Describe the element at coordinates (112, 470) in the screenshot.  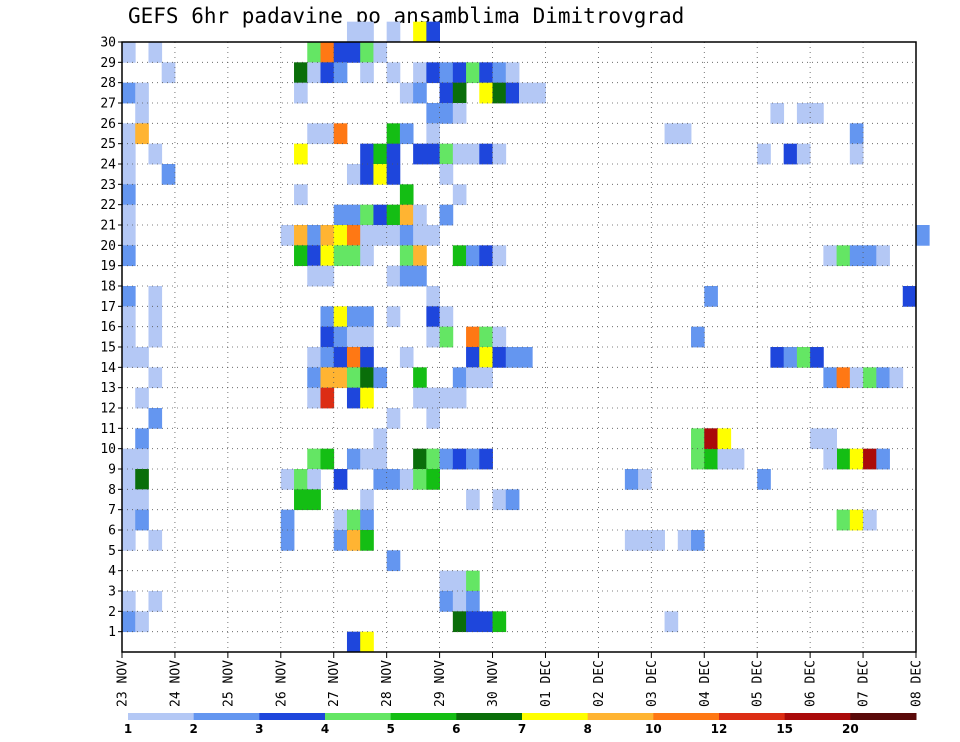
I see `y-tick-label: 9` at that location.